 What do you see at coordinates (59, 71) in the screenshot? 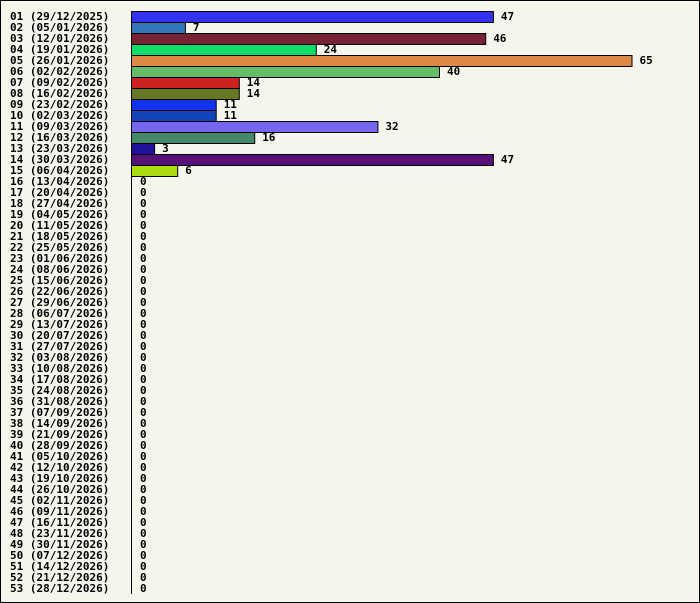
I see `category-label: 06 (02/02/2026)` at bounding box center [59, 71].